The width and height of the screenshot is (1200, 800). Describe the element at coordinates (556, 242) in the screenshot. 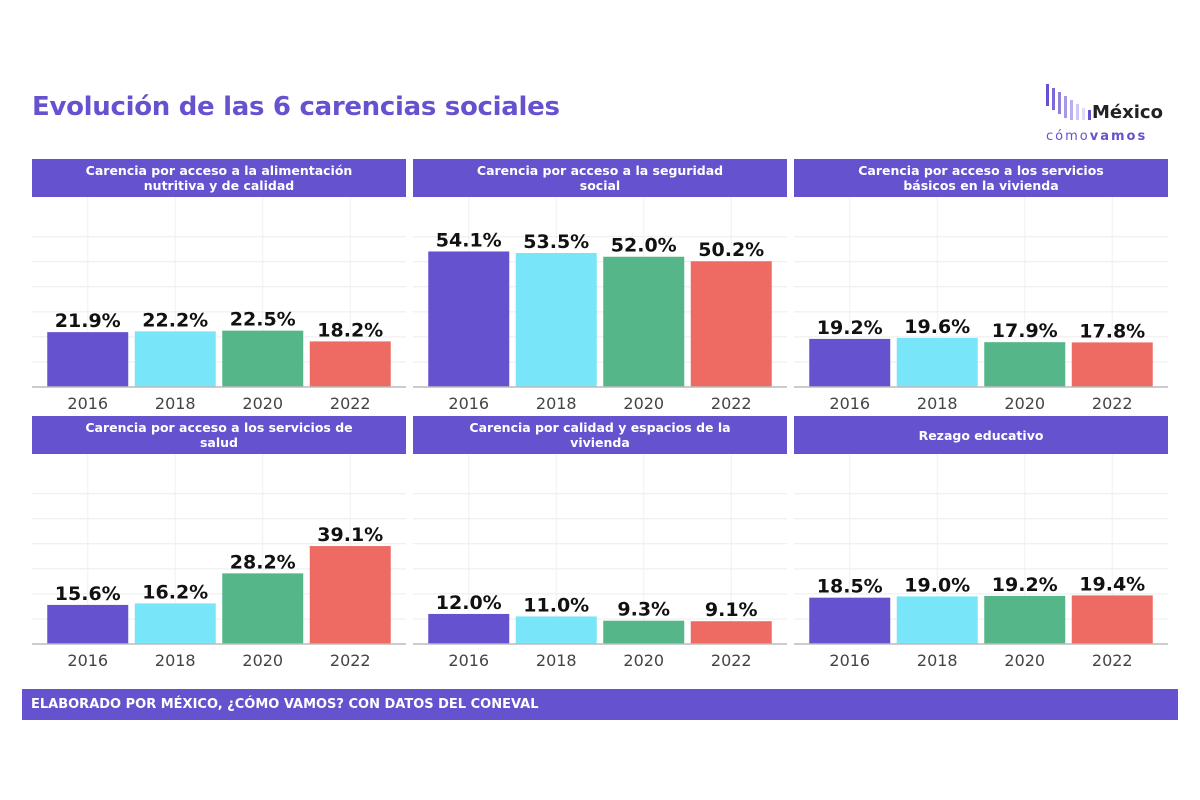

I see `data-label: 53.5%` at that location.